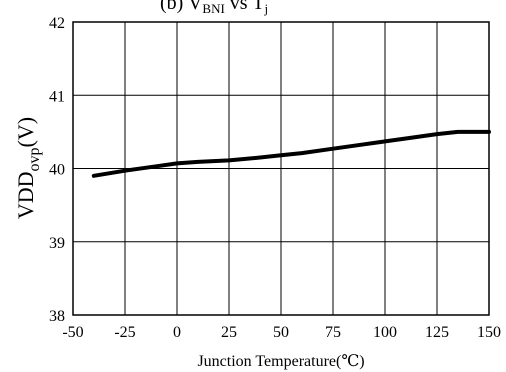 This screenshot has width=506, height=372. Describe the element at coordinates (124, 332) in the screenshot. I see `x-tick-label: -25` at that location.